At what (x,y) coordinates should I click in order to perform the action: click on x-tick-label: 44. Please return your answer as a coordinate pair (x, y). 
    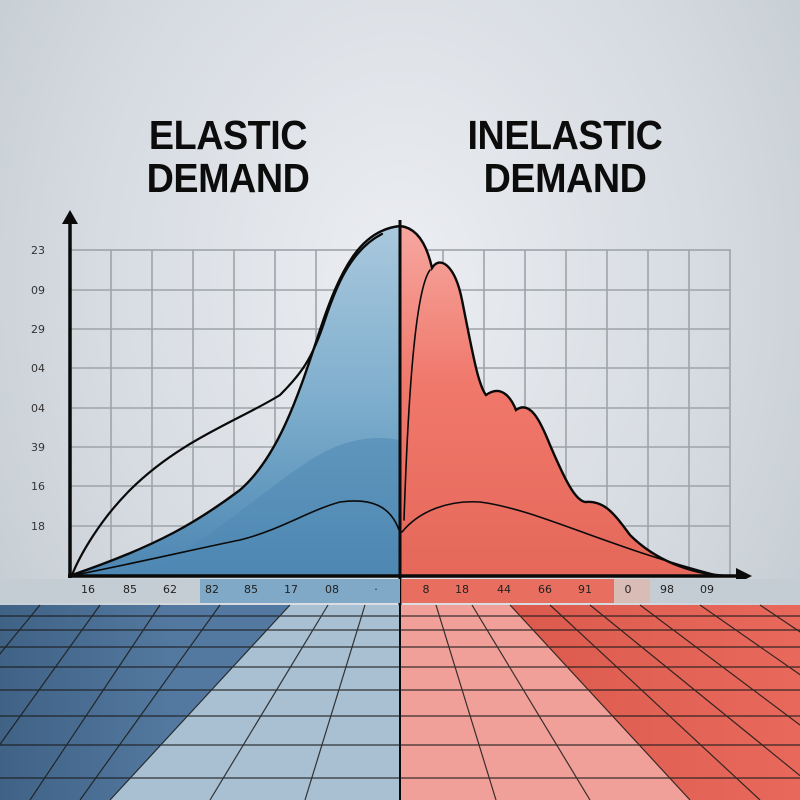
    Looking at the image, I should click on (504, 589).